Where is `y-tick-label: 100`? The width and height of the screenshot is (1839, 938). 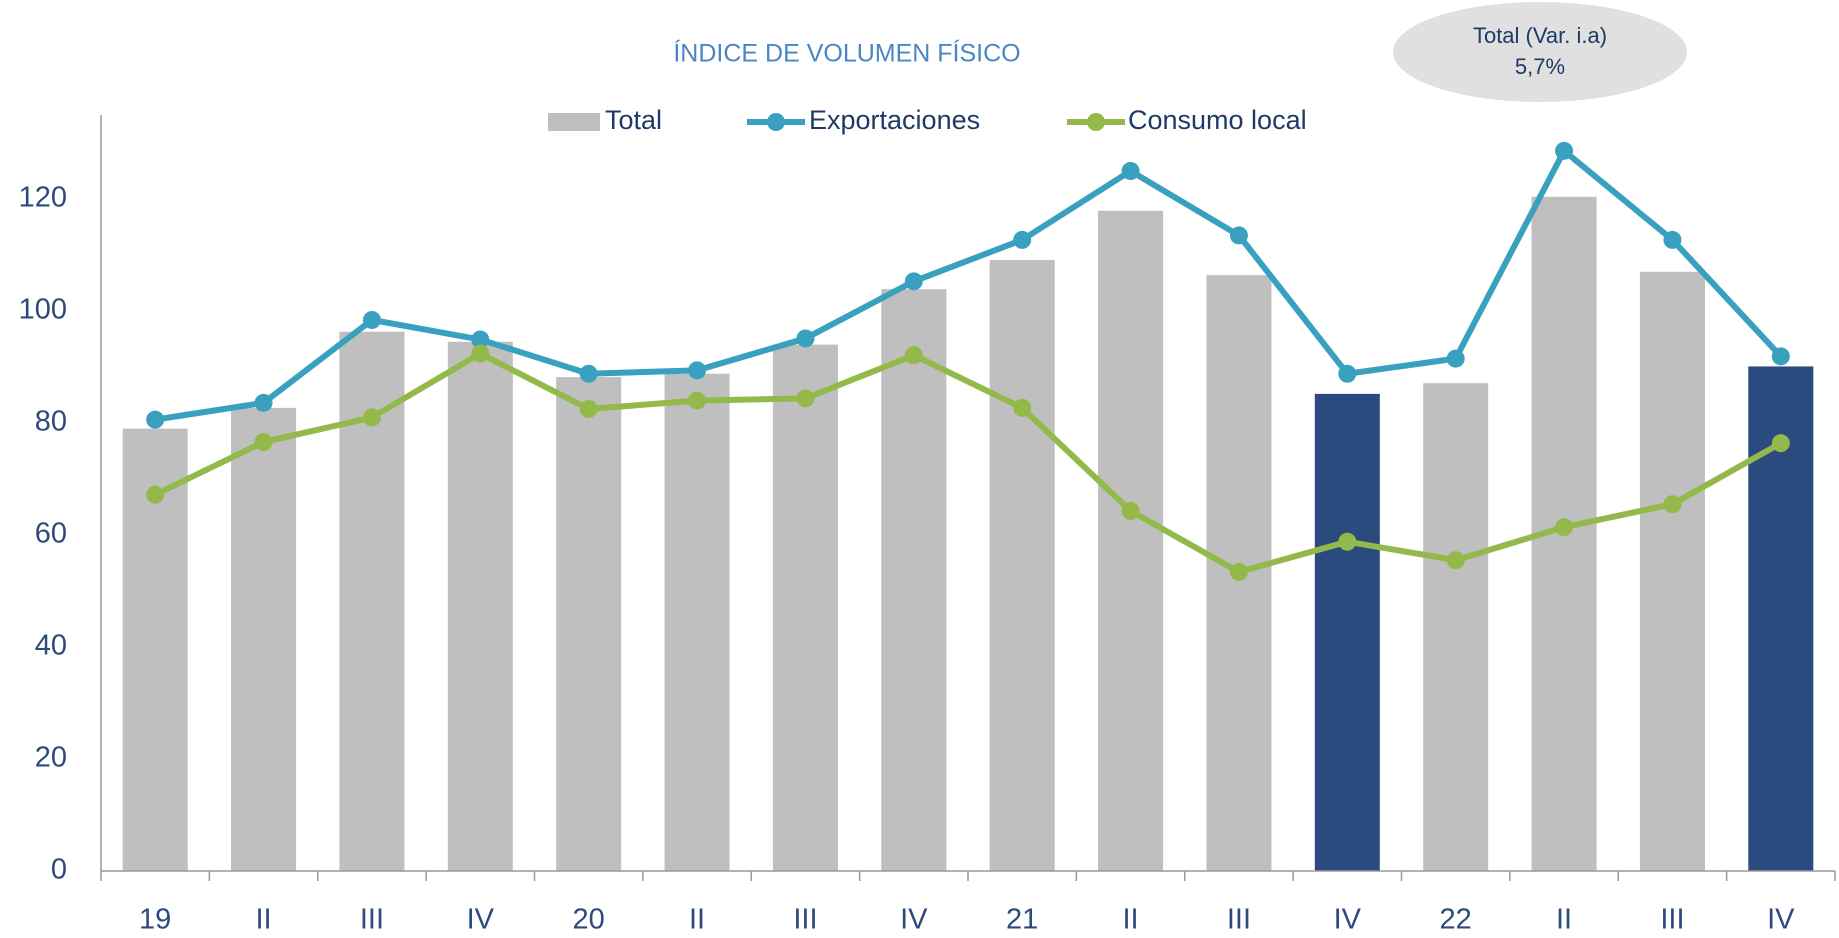 y-tick-label: 100 is located at coordinates (43, 310).